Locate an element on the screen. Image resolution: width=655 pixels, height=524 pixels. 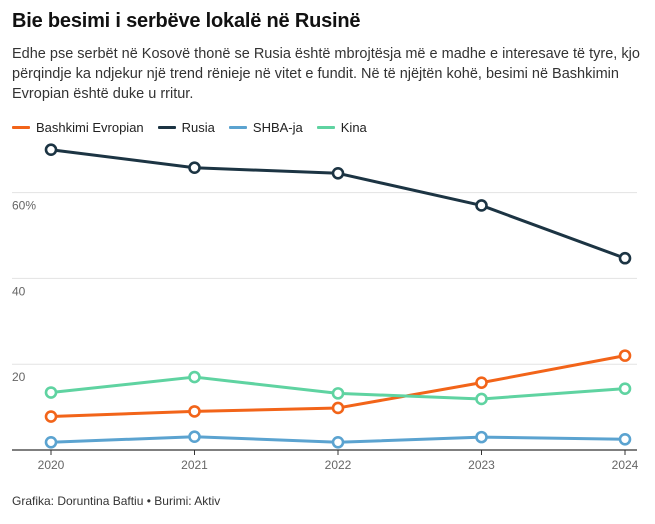
point-rusia-2022 is located at coordinates (338, 173).